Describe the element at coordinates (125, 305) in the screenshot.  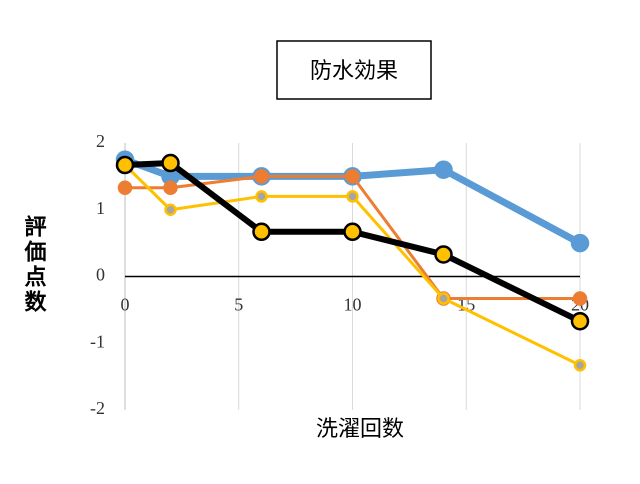
I see `x-tick-label: 0` at that location.